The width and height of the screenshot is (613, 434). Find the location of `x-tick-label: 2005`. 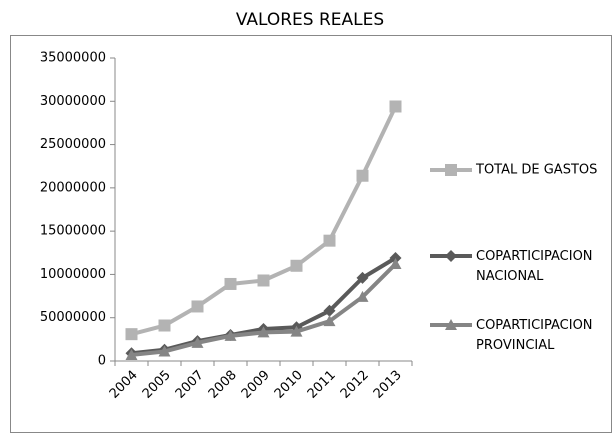

x-tick-label: 2005 is located at coordinates (157, 385).